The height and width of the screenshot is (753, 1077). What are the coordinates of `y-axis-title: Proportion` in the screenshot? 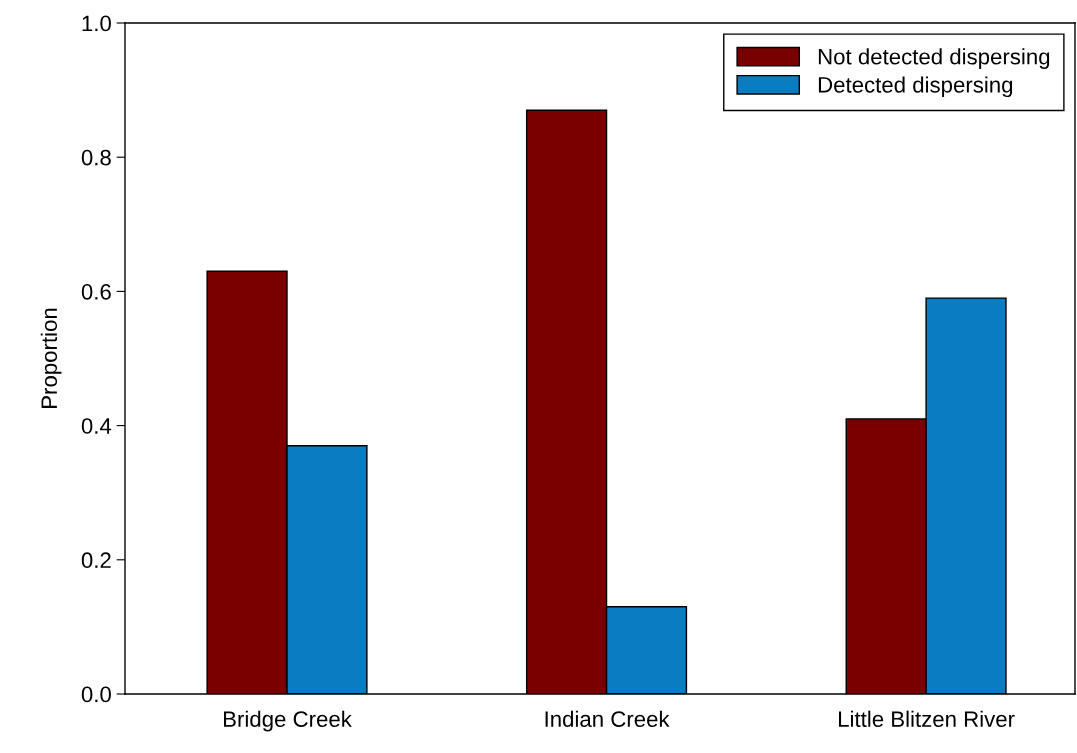 It's located at (51, 358).